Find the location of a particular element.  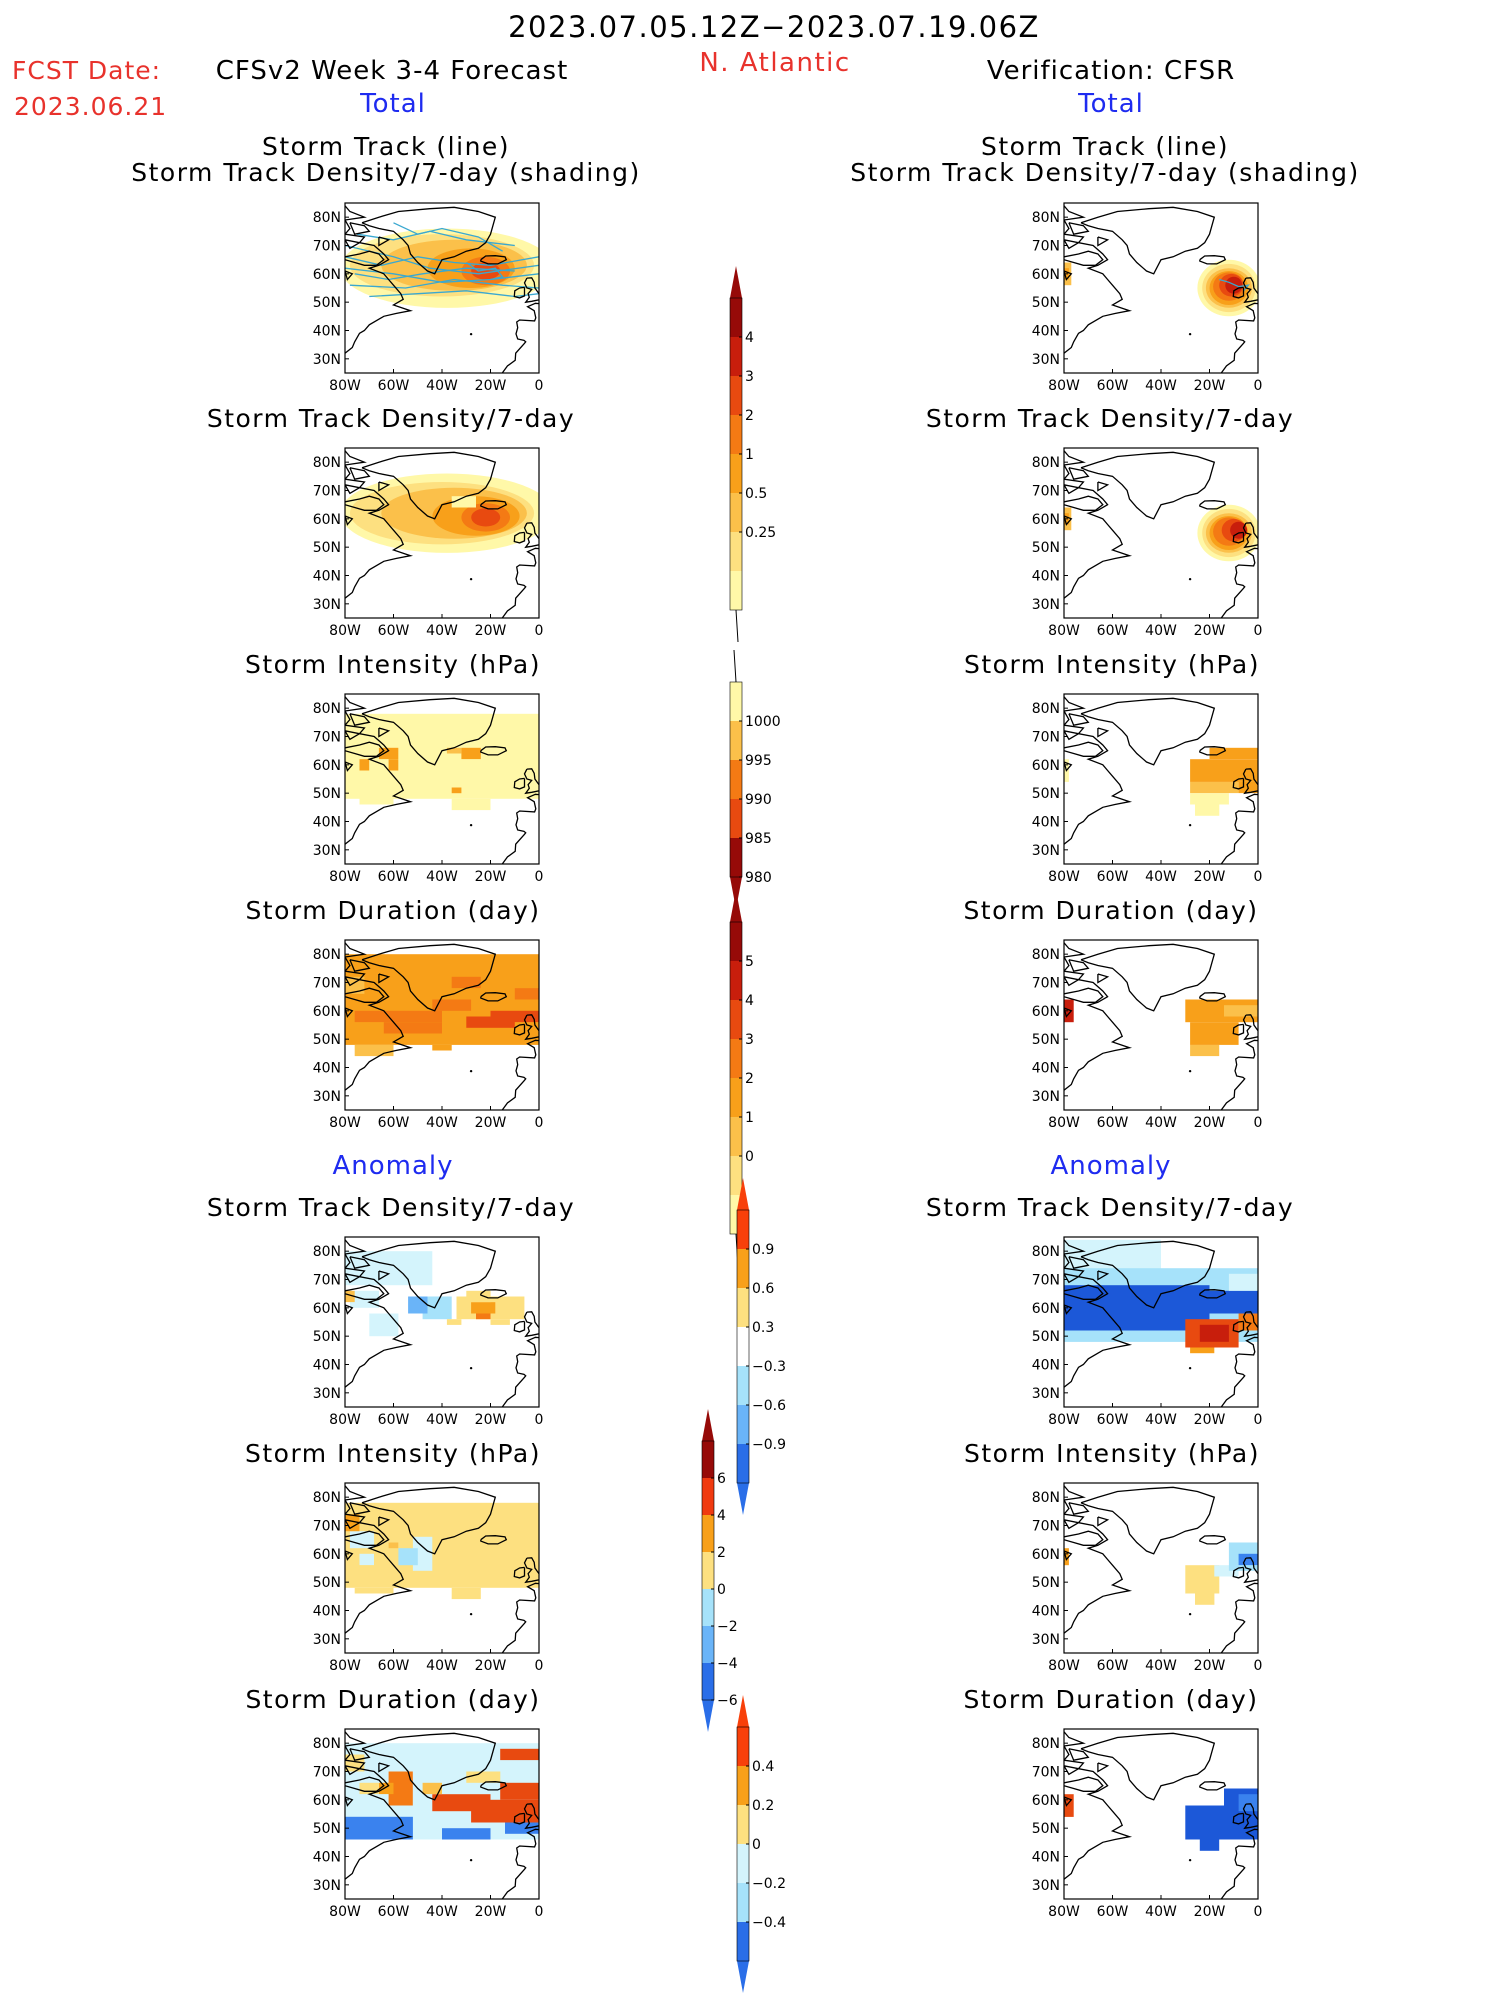

colorbar-label: 0.25 is located at coordinates (760, 533).